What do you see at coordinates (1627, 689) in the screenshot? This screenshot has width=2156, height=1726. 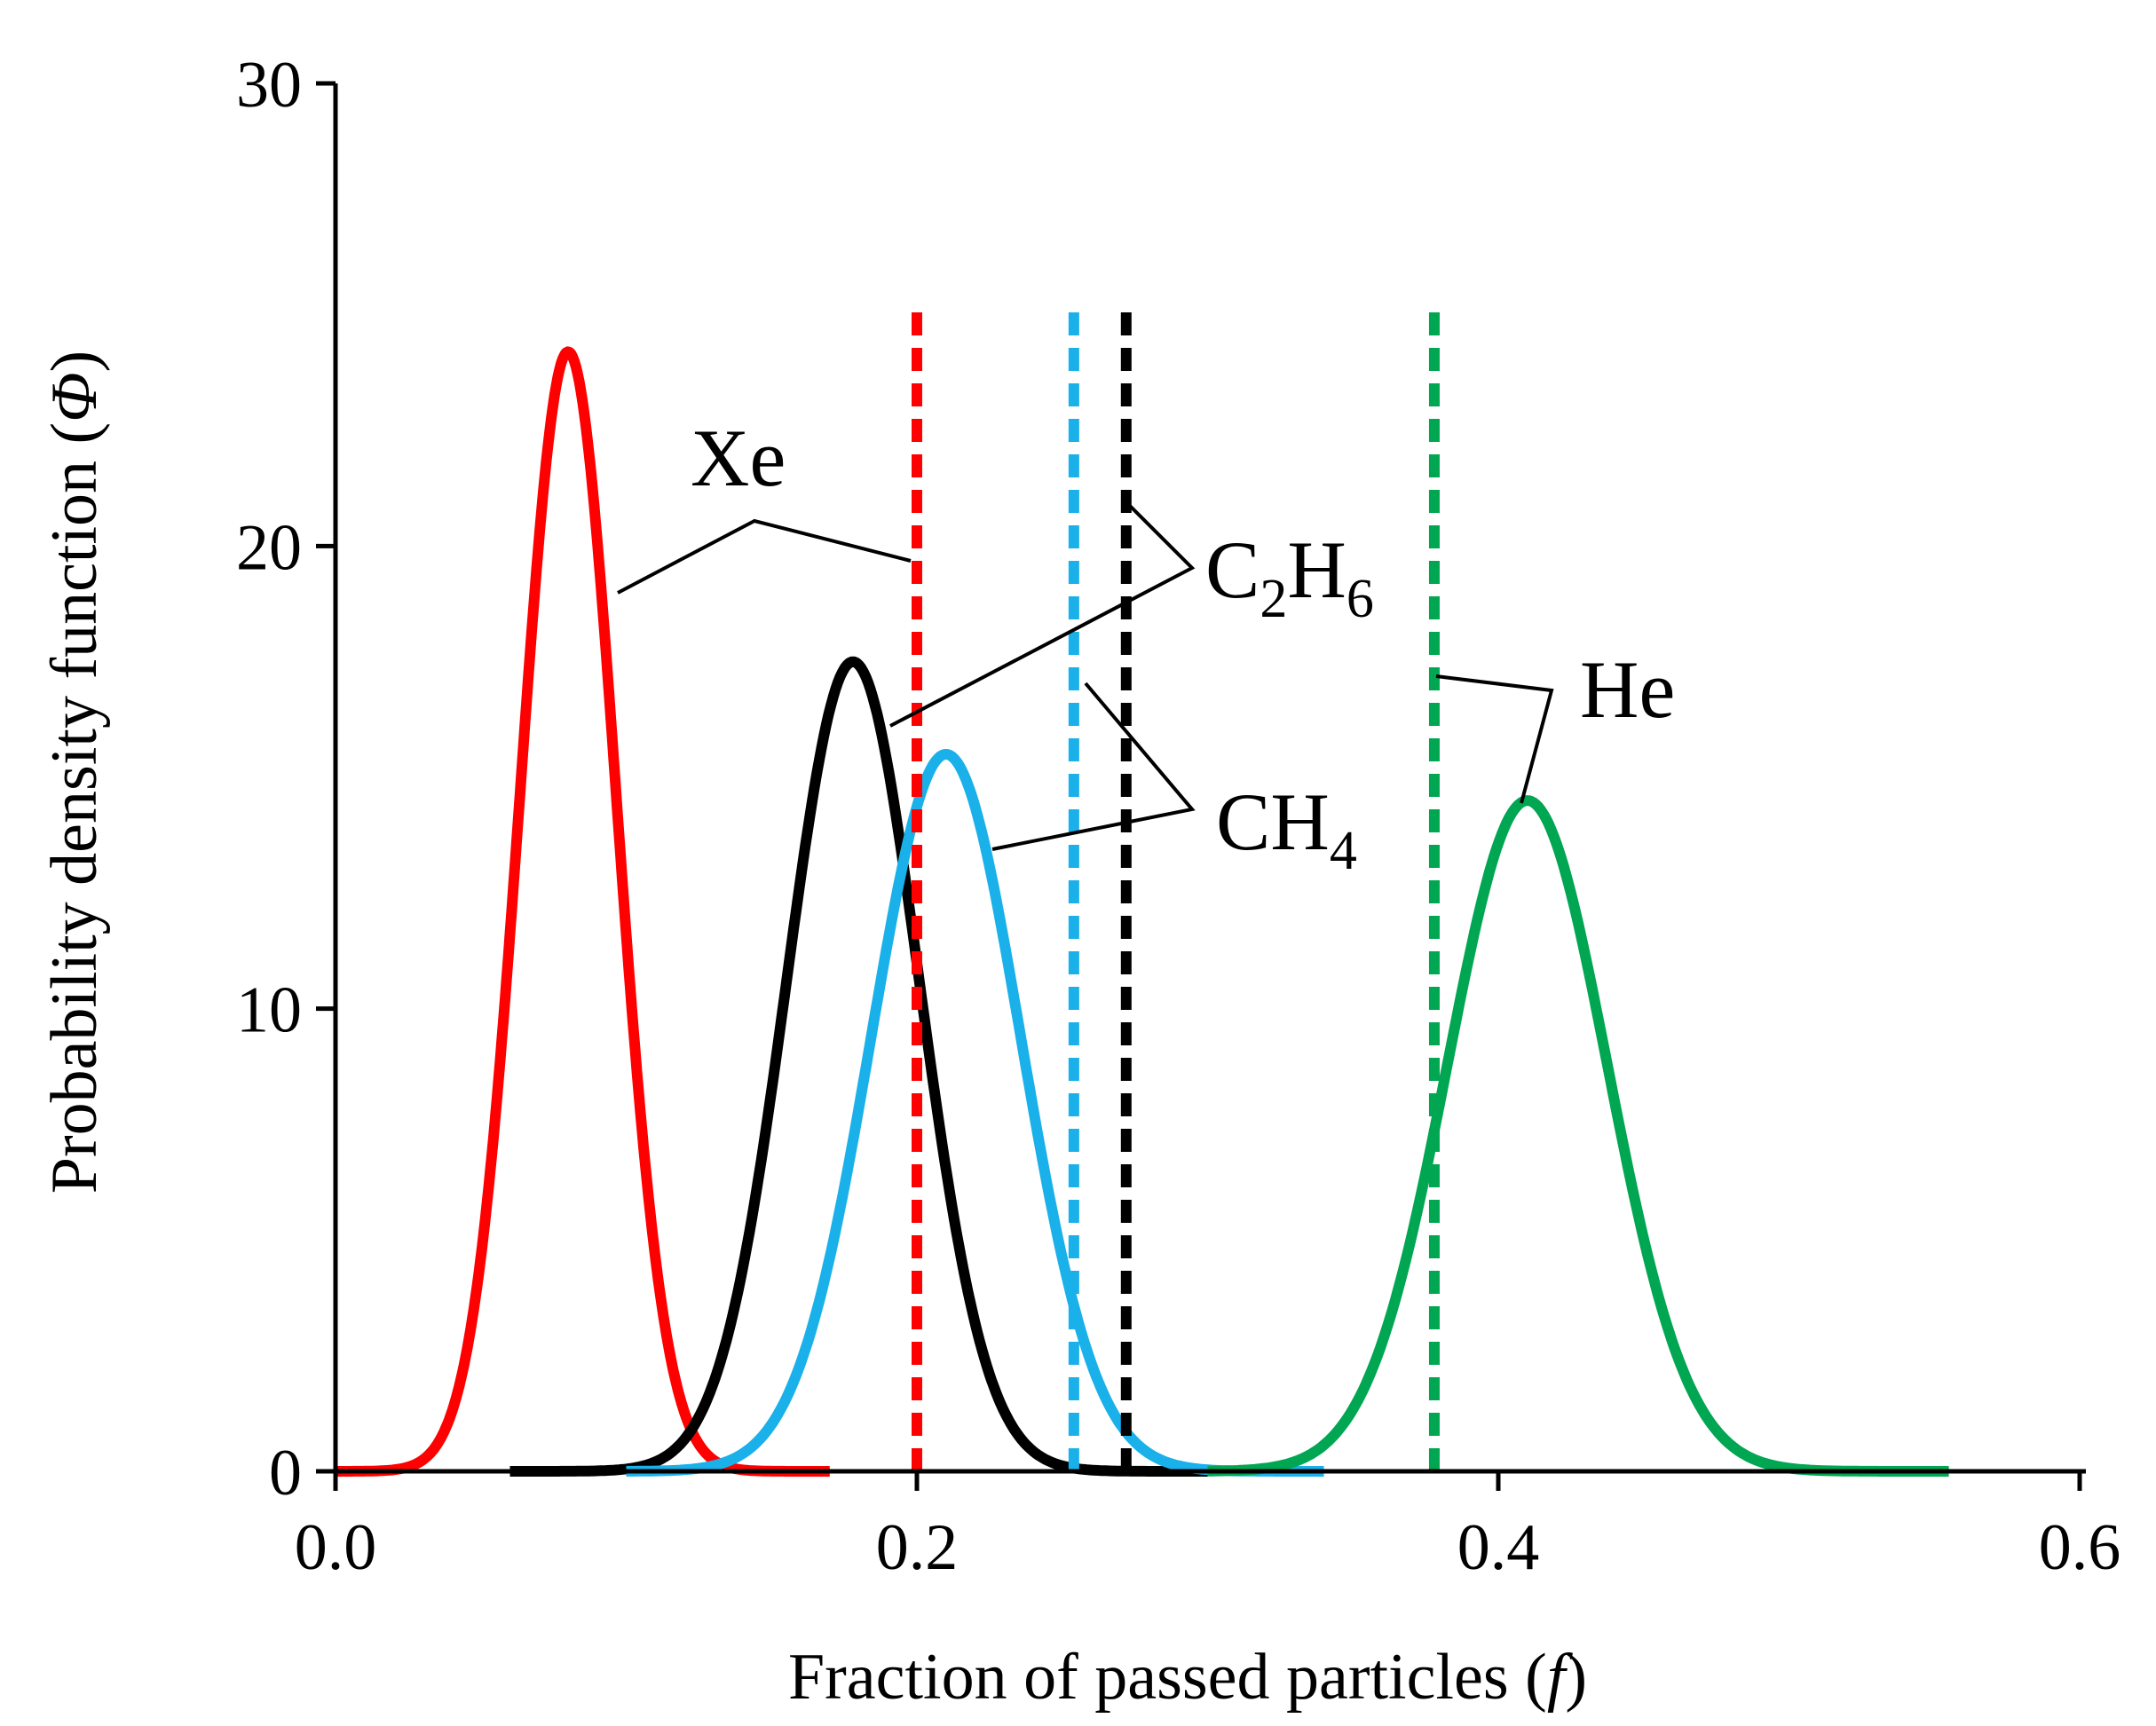 I see `label-he: He` at bounding box center [1627, 689].